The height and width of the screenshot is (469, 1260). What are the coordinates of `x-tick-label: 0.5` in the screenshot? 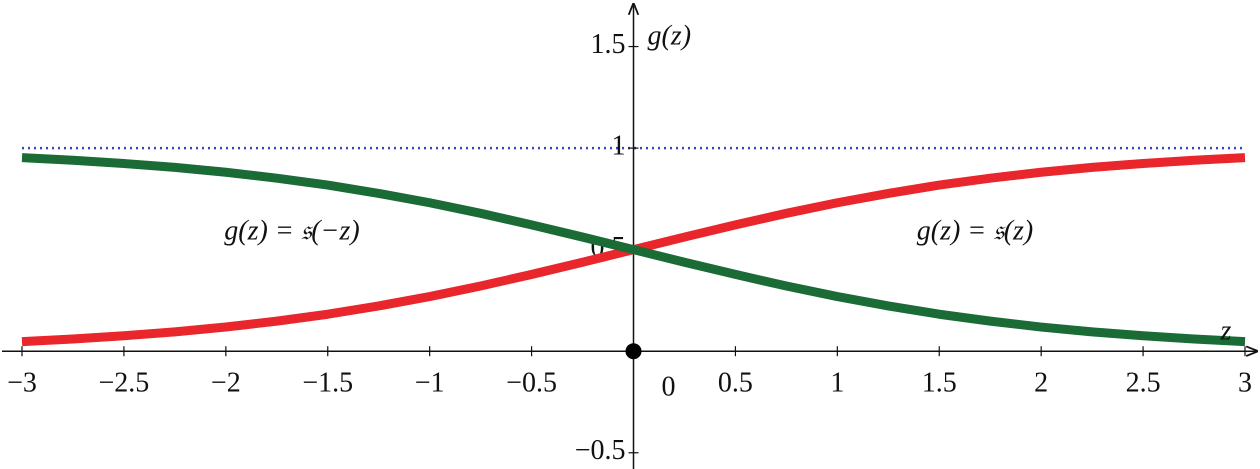 It's located at (735, 383).